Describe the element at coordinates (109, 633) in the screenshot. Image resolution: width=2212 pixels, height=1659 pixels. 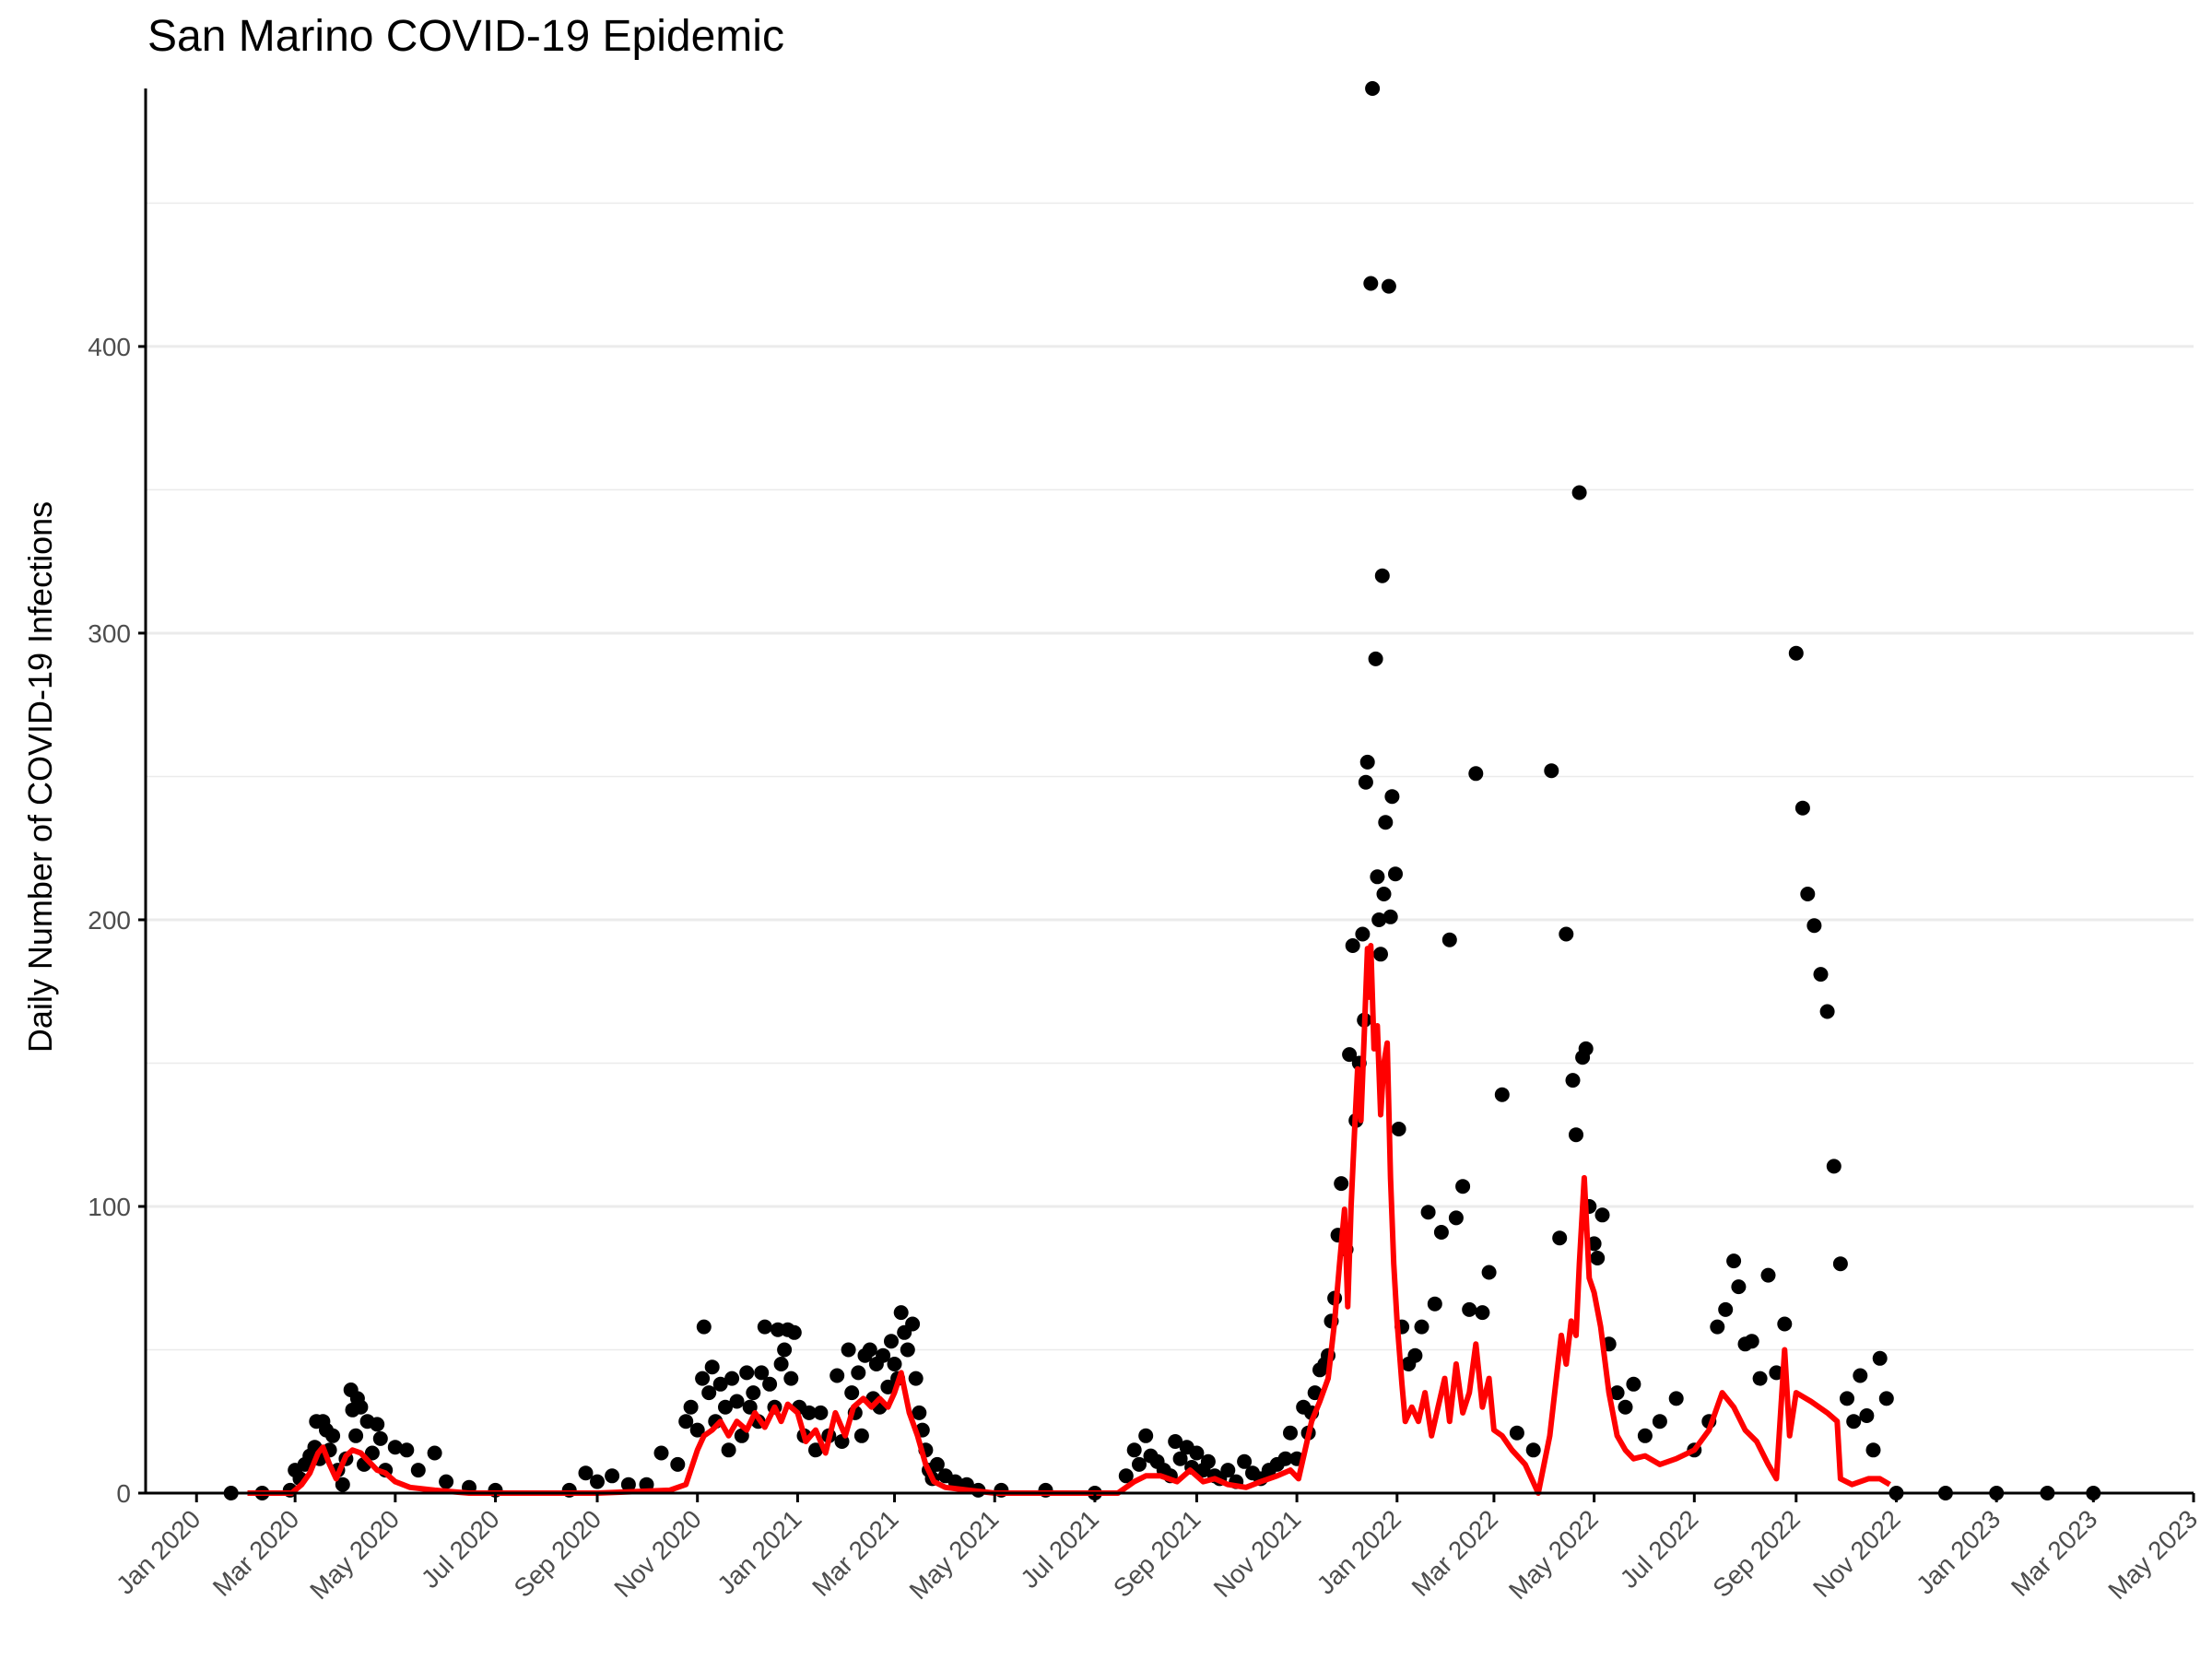
I see `y-tick-label: 300` at that location.